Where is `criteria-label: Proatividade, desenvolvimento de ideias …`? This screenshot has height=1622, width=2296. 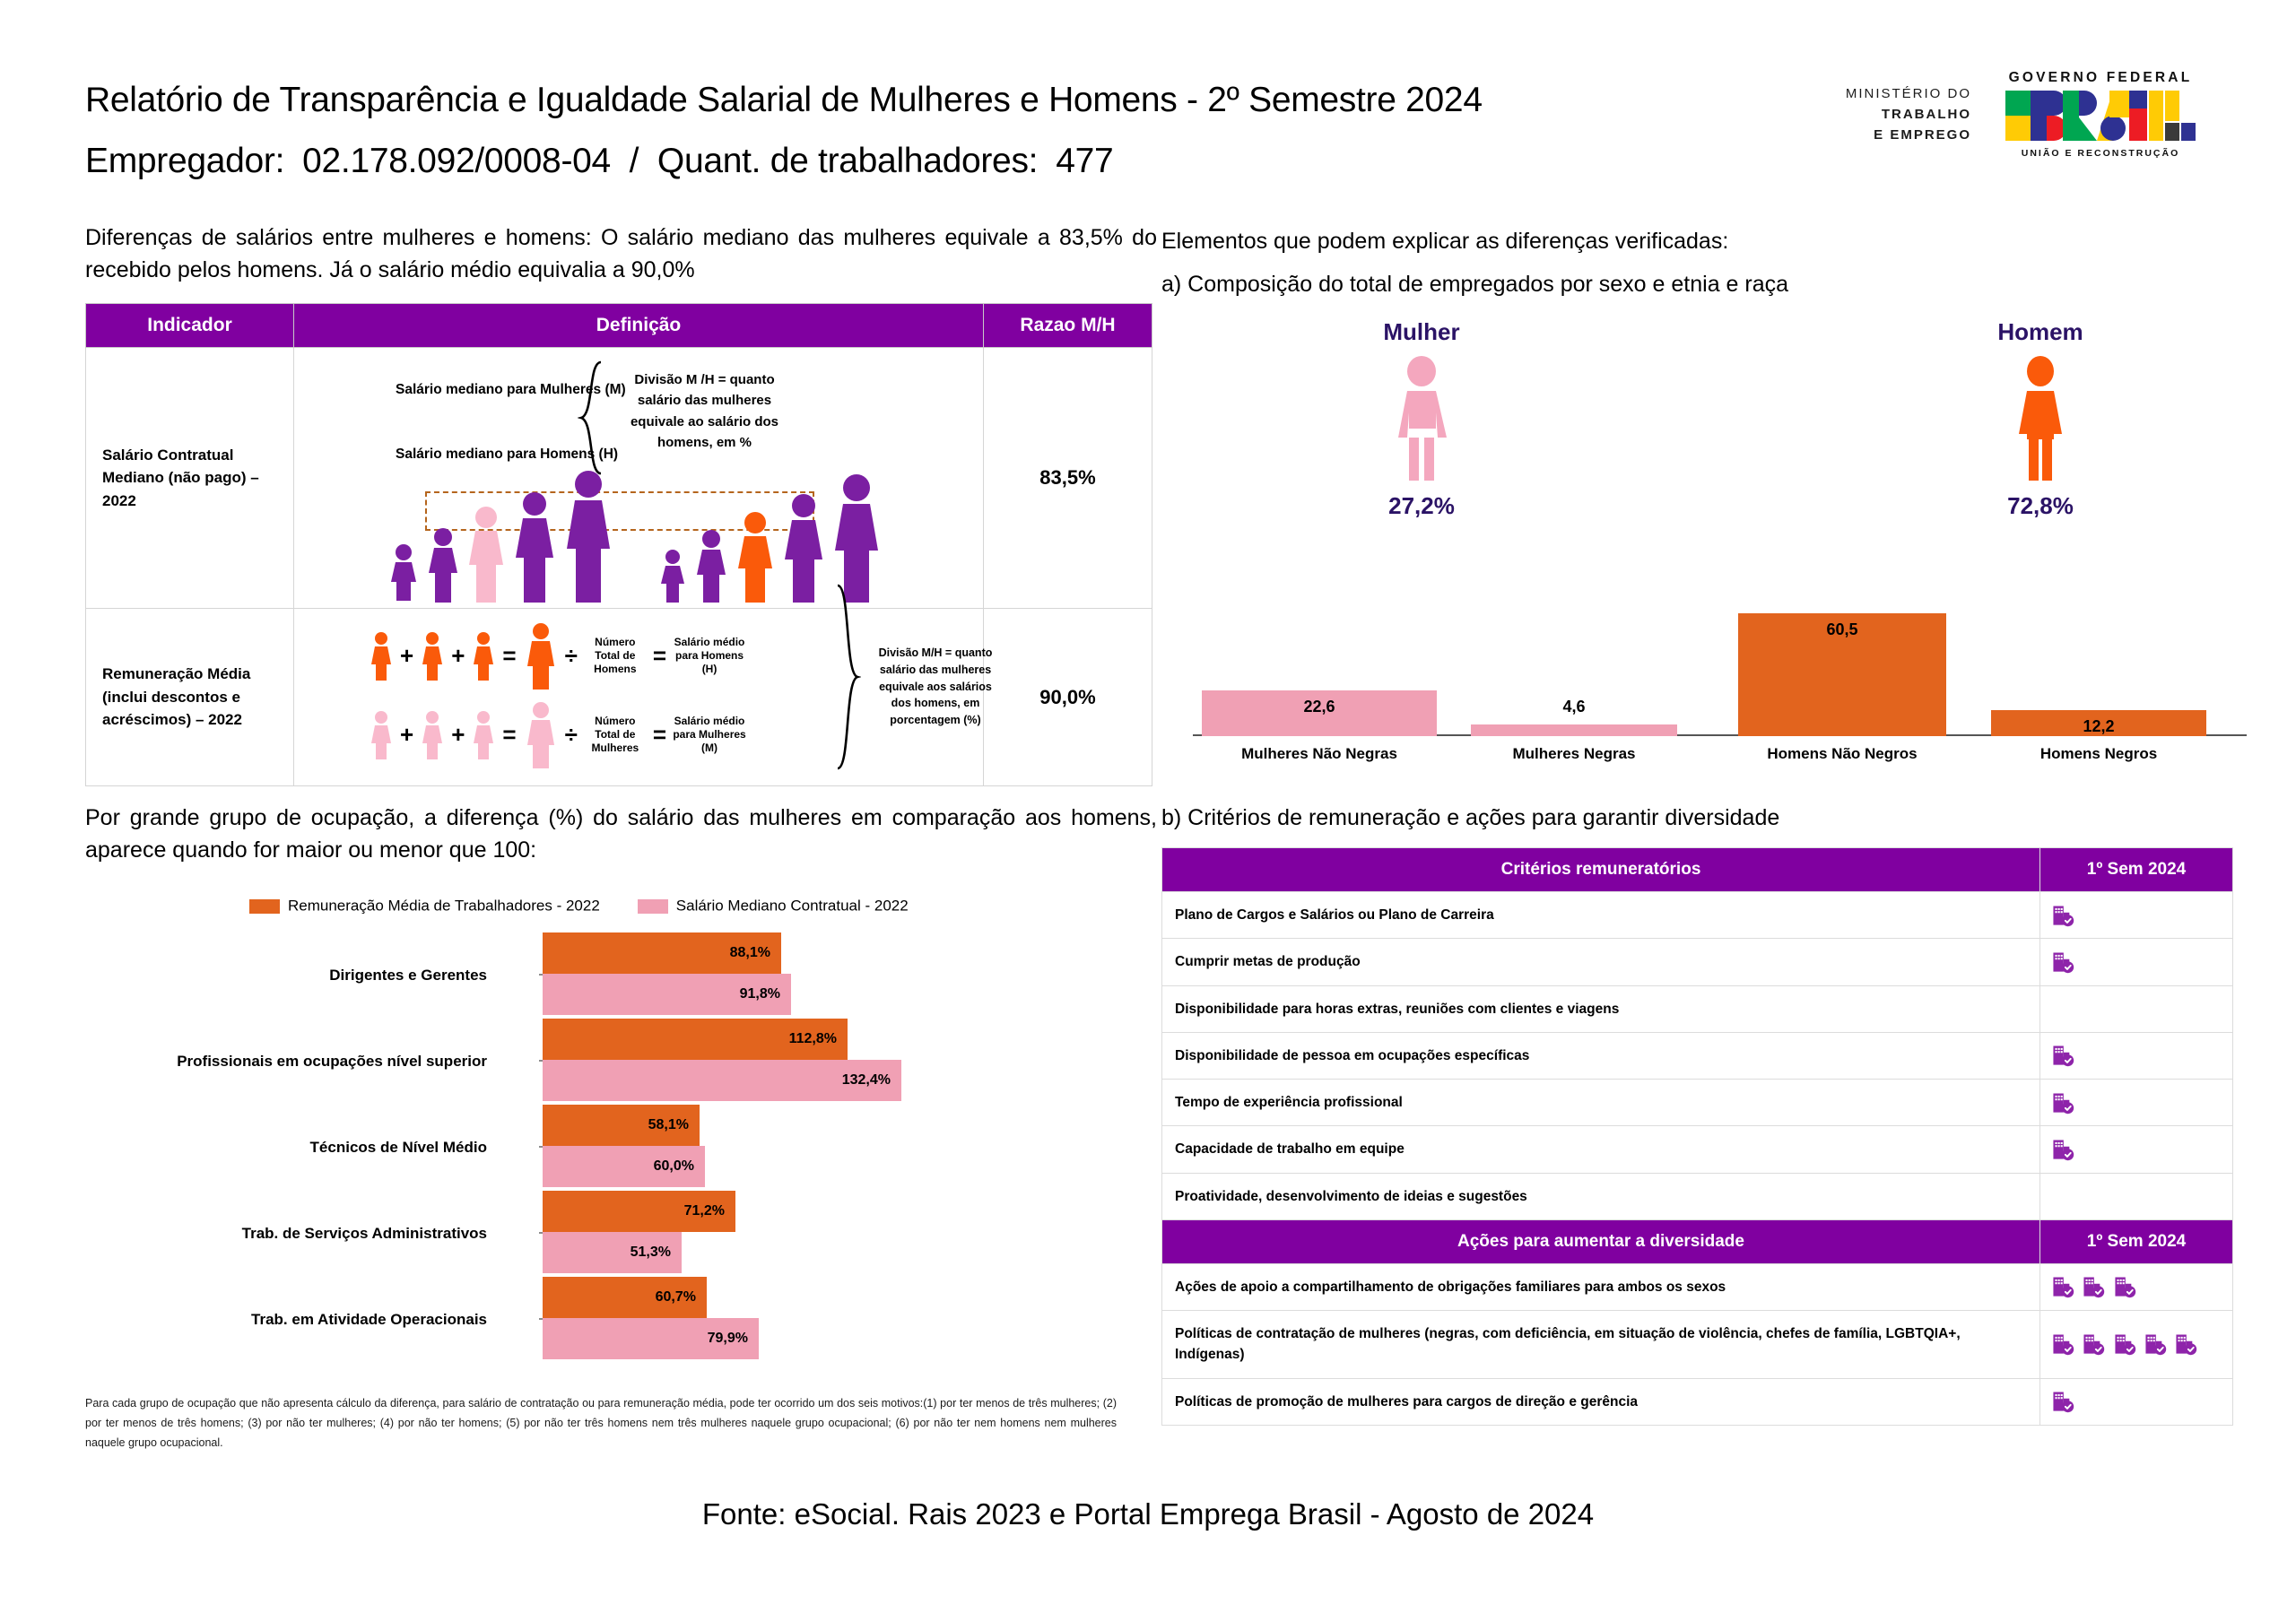 criteria-label: Proatividade, desenvolvimento de ideias … is located at coordinates (1600, 1196).